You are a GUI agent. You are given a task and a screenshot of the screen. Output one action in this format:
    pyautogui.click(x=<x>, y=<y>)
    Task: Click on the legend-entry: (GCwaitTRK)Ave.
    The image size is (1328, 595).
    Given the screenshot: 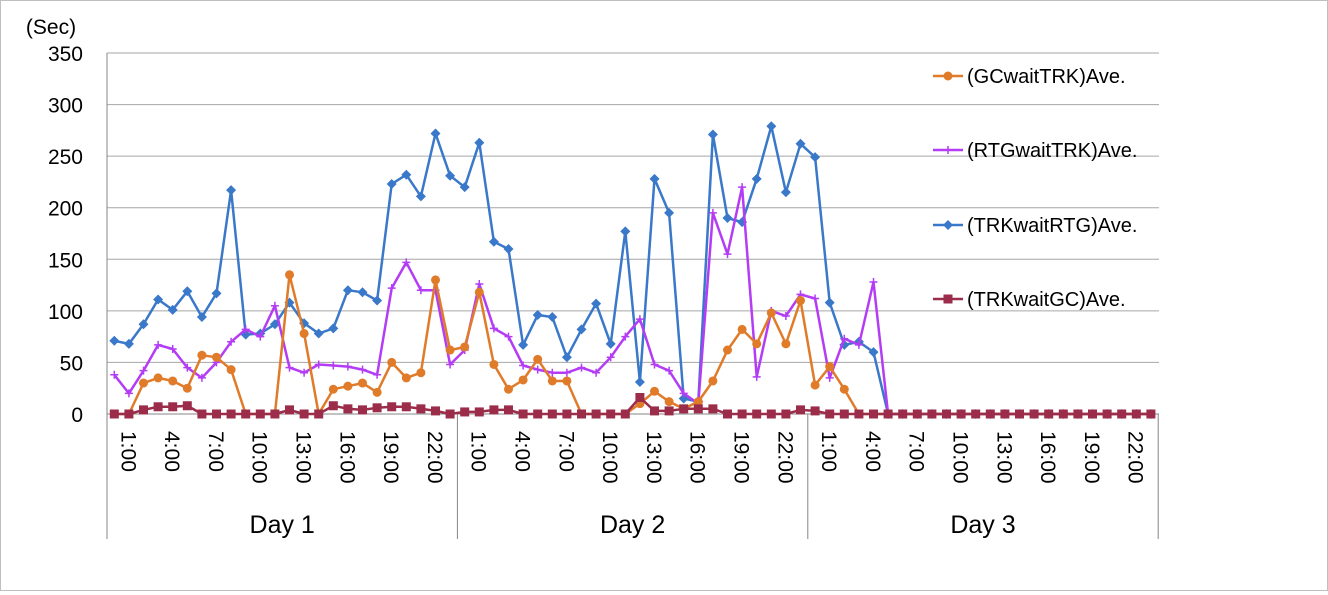 What is the action you would take?
    pyautogui.click(x=1029, y=77)
    